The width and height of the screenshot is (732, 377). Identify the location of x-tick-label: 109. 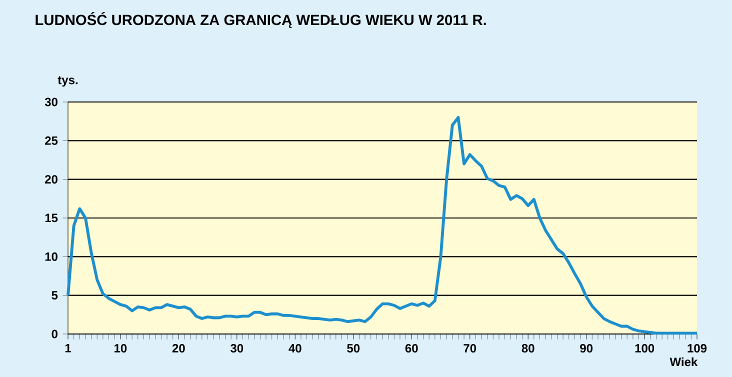
(697, 348).